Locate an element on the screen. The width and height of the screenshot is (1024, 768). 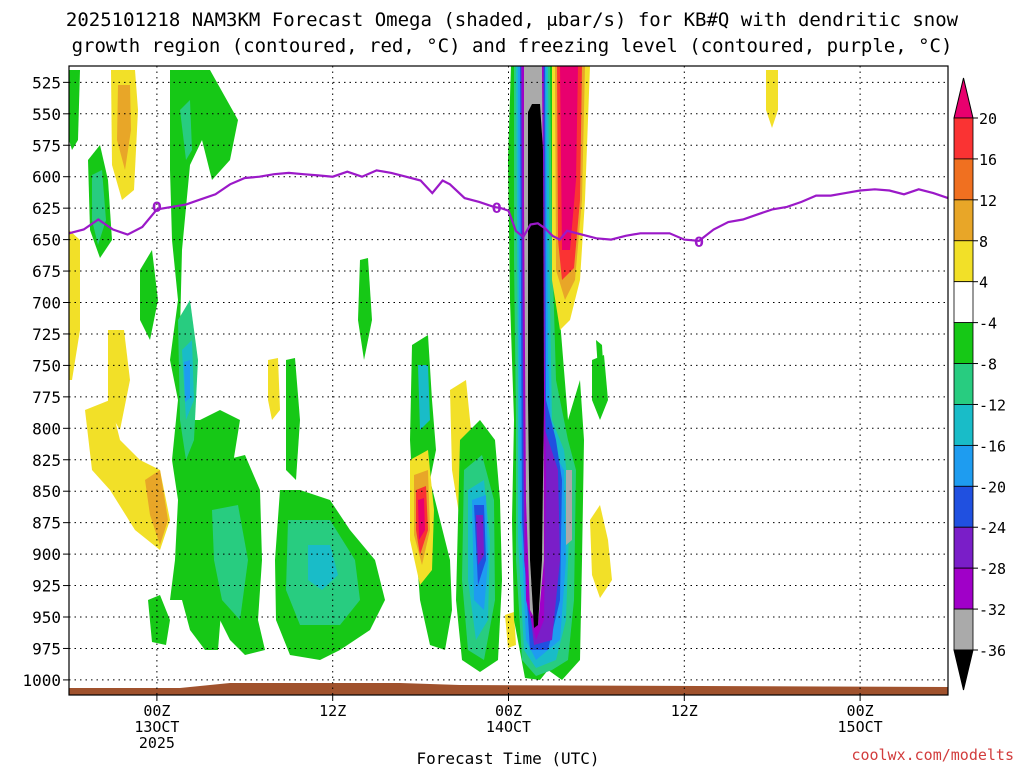
colorbar: 20 16 12 8 4 -4 -8 -12 -16 -20 -24 -28 -32 -36 is located at coordinates (979, 384).